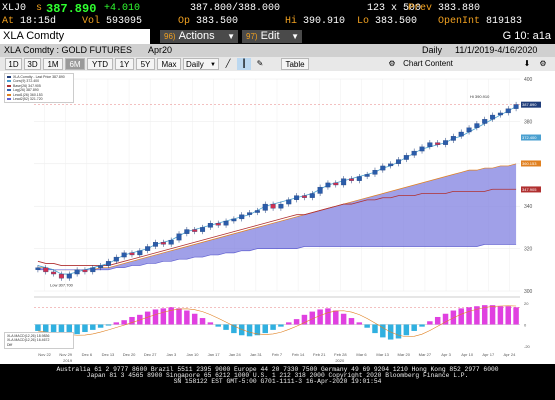 The image size is (555, 400). What do you see at coordinates (28, 94) in the screenshot?
I see `legend-label: Lead1(26) 360.153` at bounding box center [28, 94].